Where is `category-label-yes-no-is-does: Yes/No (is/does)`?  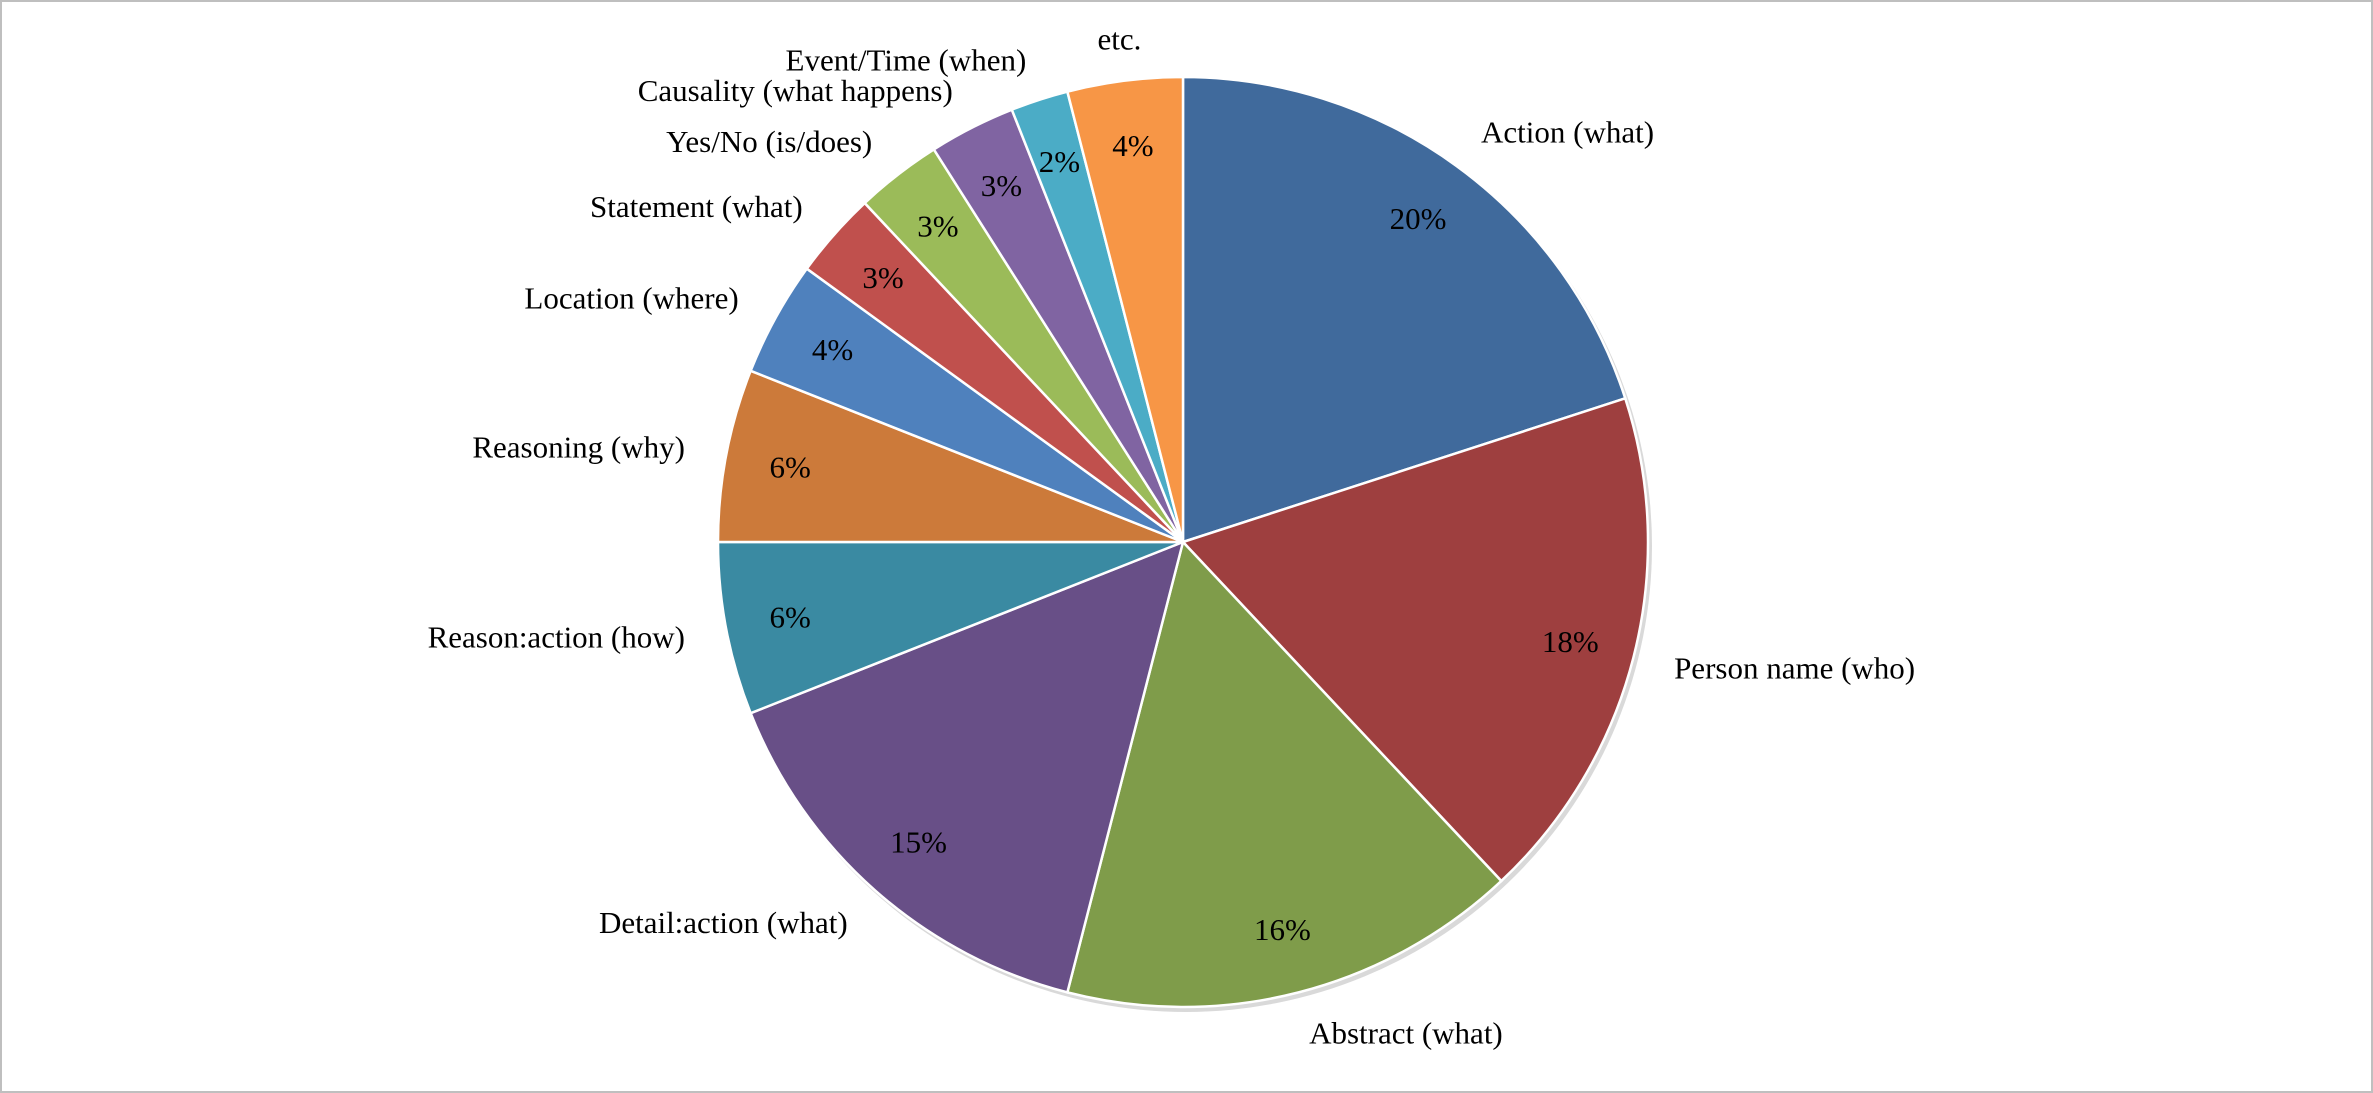 category-label-yes-no-is-does: Yes/No (is/does) is located at coordinates (769, 141).